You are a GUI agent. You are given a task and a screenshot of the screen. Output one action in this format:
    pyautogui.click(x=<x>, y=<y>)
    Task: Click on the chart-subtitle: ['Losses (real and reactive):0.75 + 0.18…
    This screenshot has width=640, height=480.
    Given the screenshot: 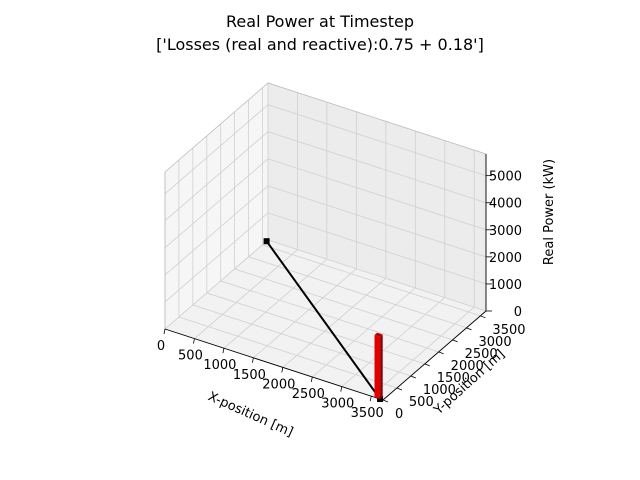 What is the action you would take?
    pyautogui.click(x=320, y=44)
    